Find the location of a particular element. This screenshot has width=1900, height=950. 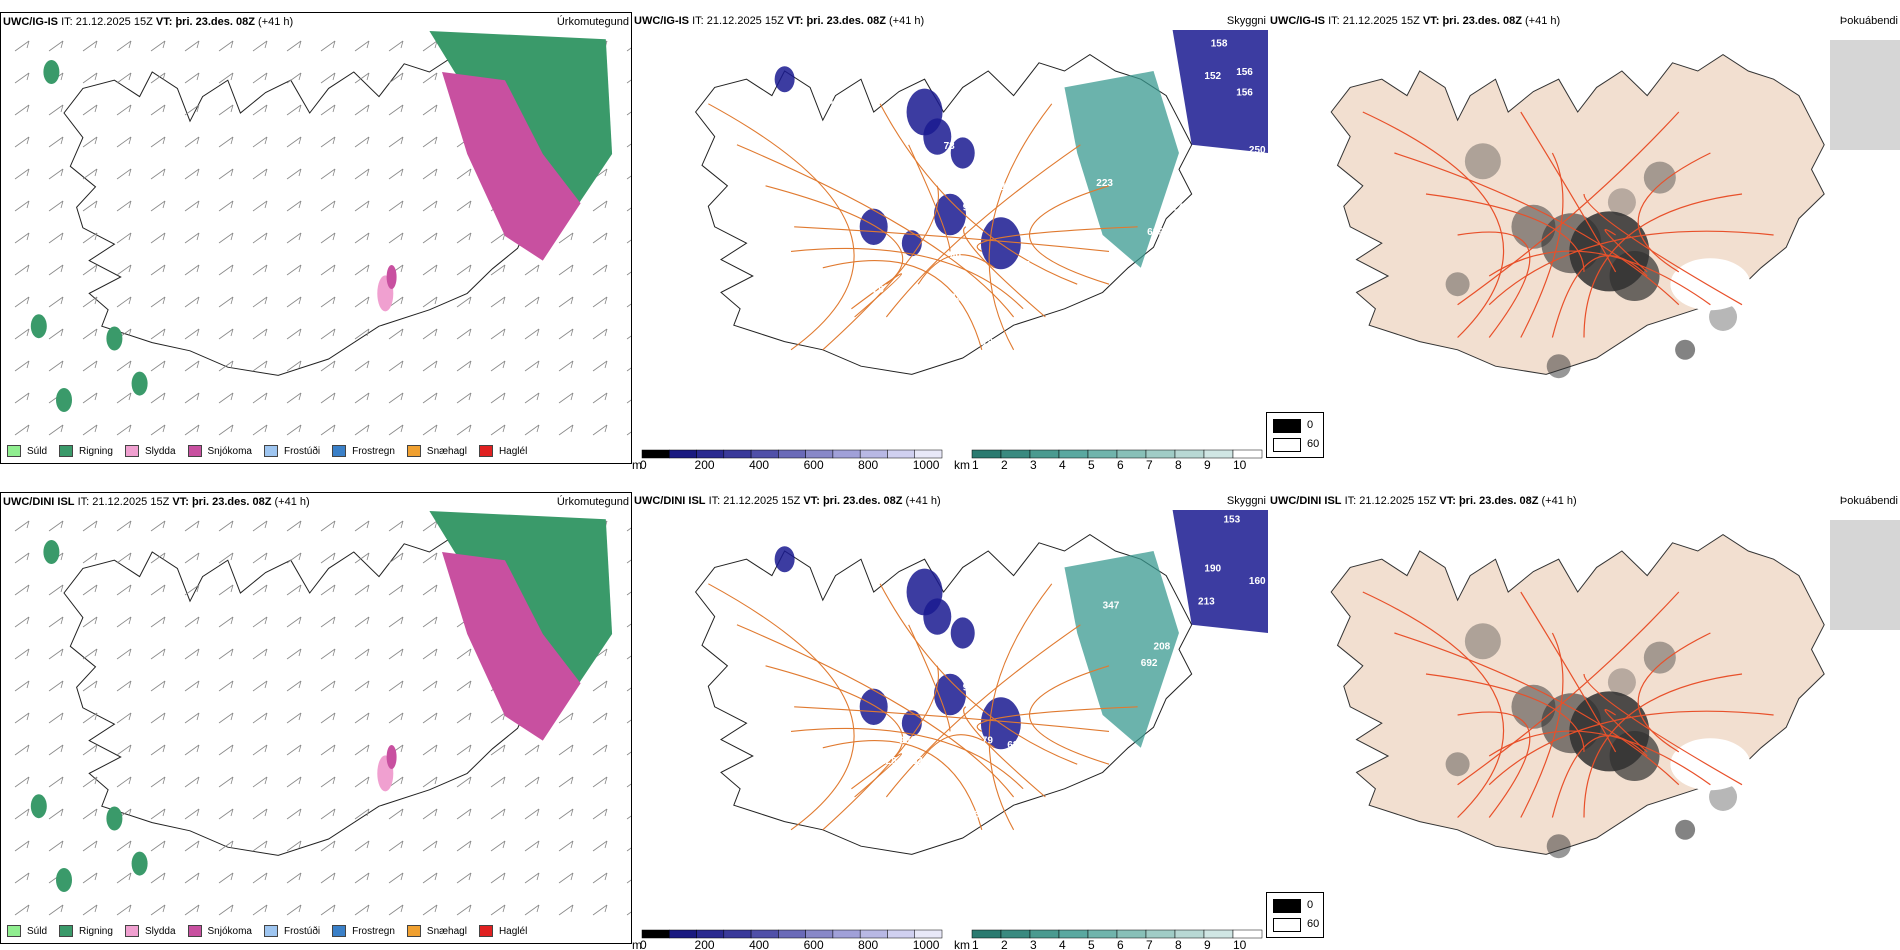

ceiling-value-label: 151 is located at coordinates (1041, 347).